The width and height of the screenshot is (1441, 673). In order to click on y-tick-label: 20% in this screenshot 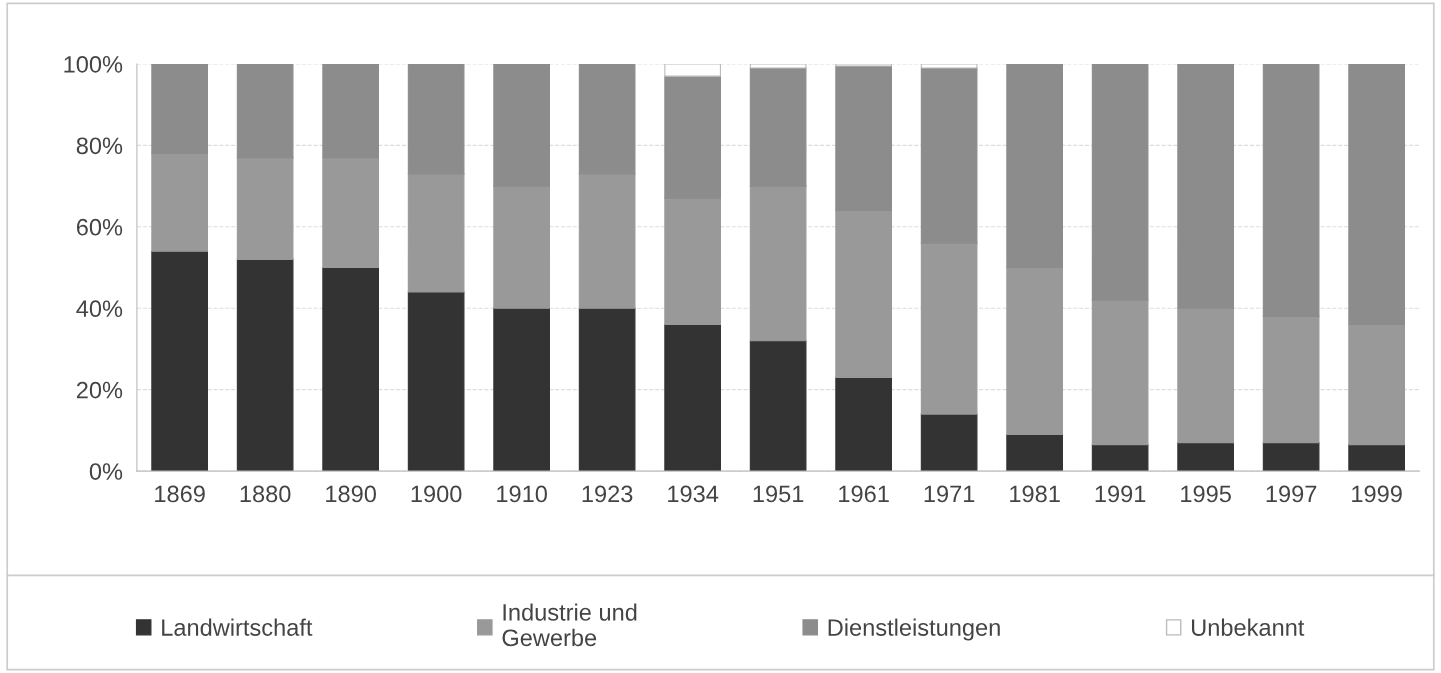, I will do `click(99, 390)`.